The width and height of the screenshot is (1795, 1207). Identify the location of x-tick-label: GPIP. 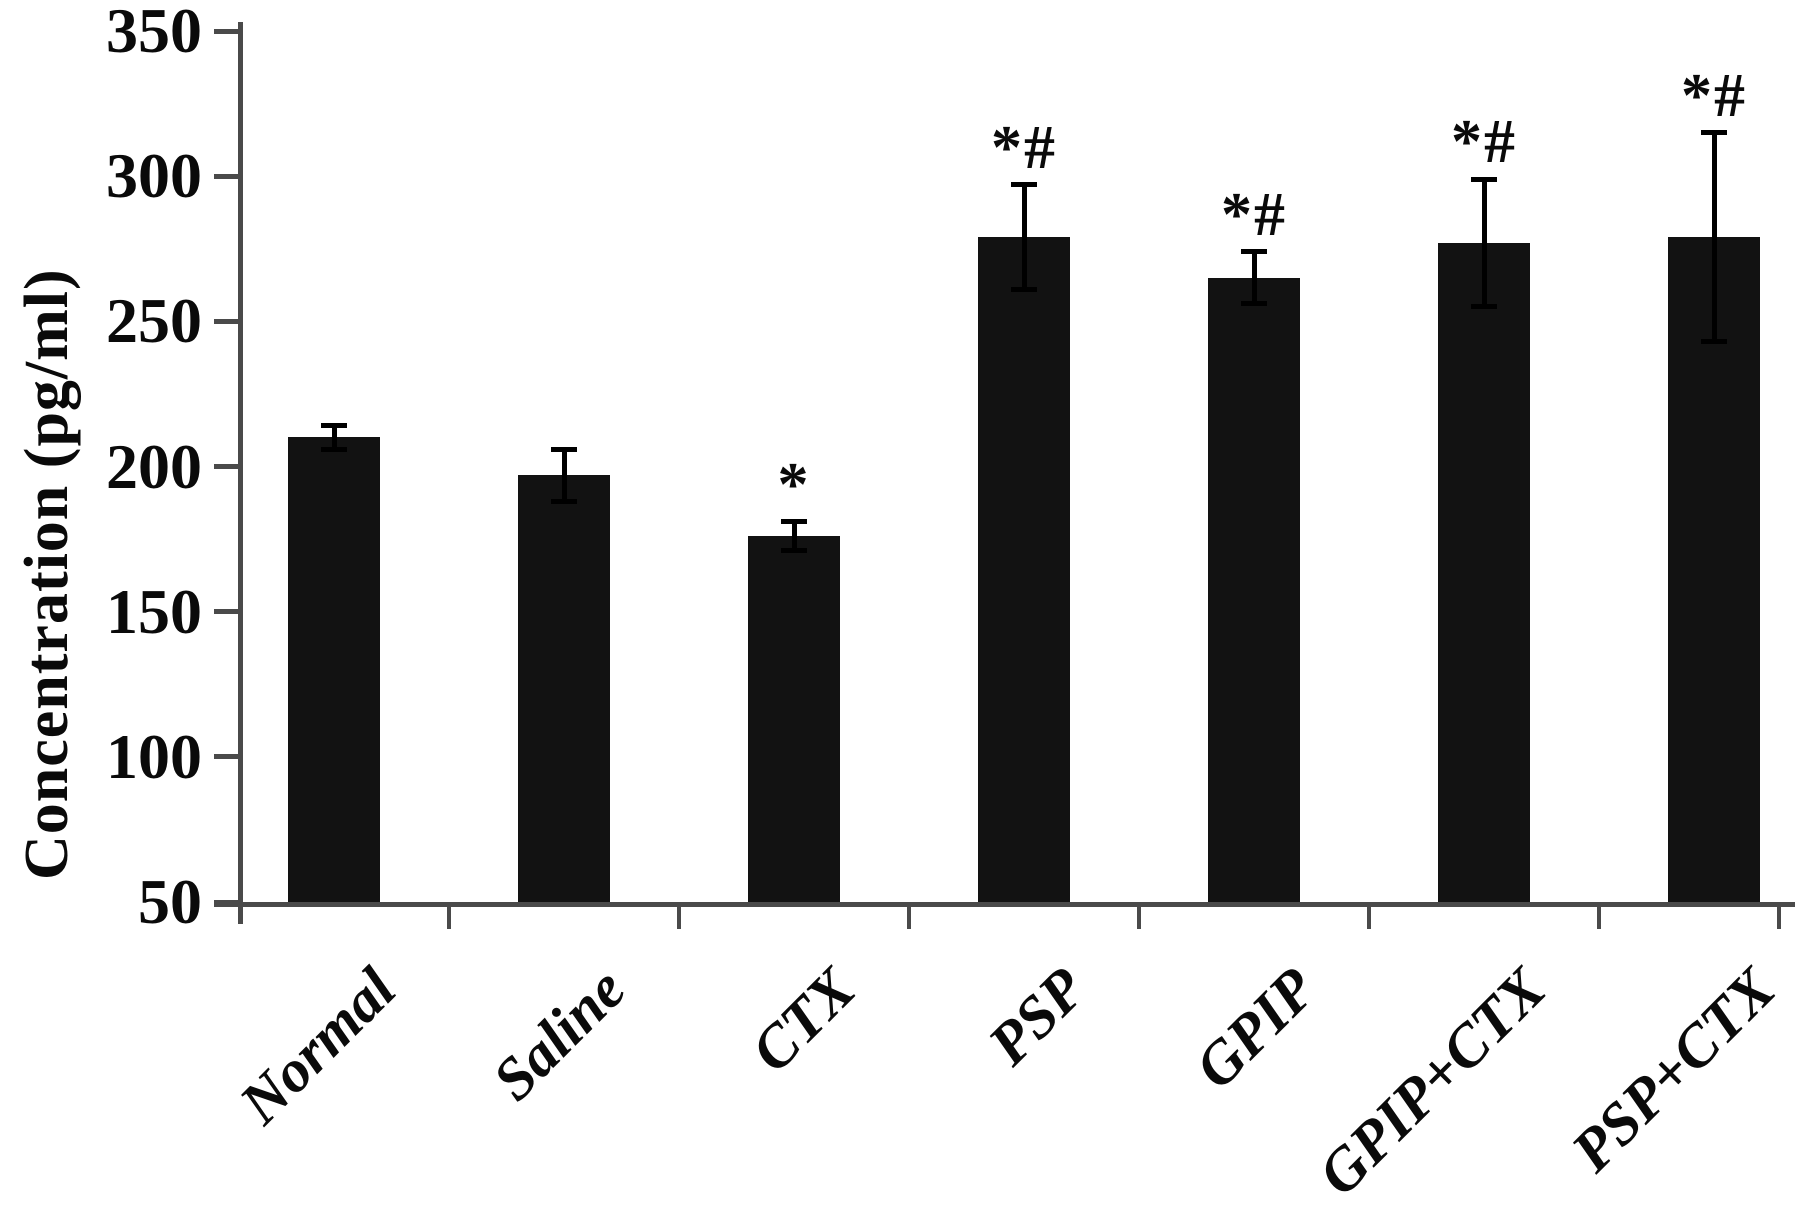
(1255, 1028).